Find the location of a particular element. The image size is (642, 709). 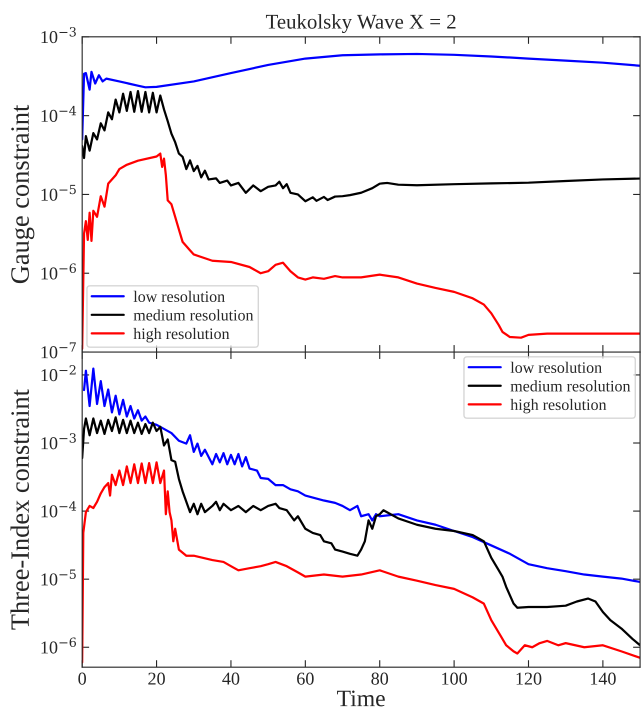

x-tick-label: 100 is located at coordinates (454, 678).